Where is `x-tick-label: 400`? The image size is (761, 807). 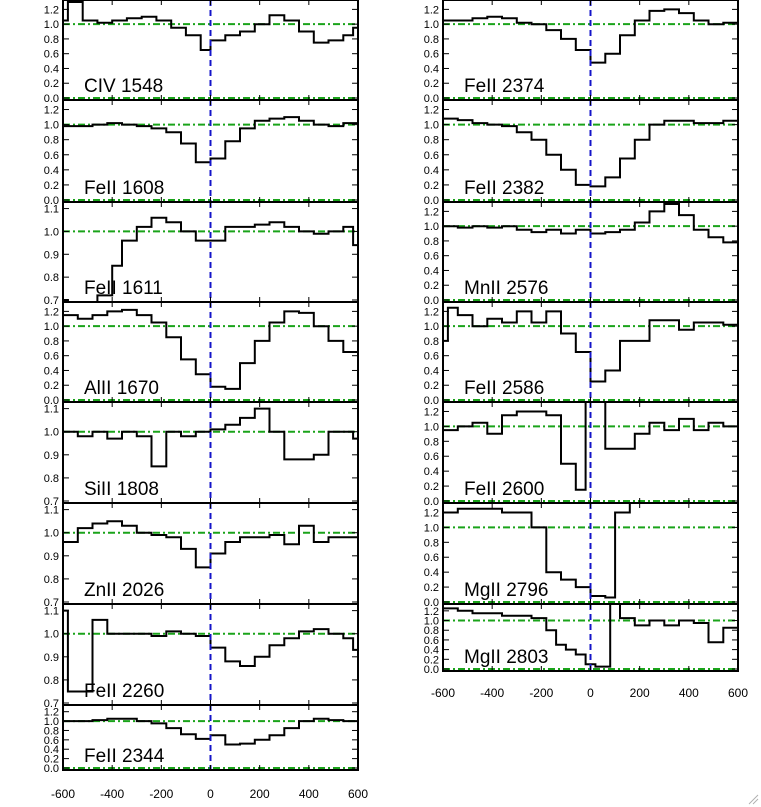
x-tick-label: 400 is located at coordinates (689, 693).